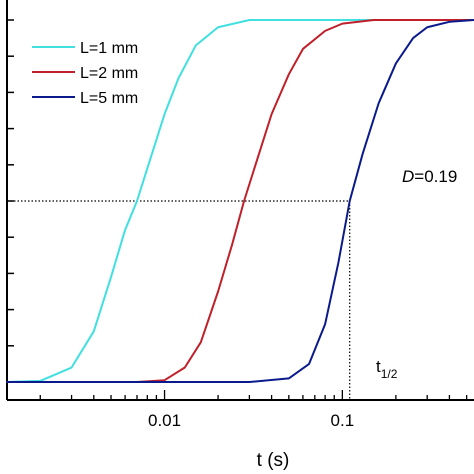 This screenshot has height=474, width=474. I want to click on legend: L=1 mm L=2 mm L=5 mm, so click(85, 73).